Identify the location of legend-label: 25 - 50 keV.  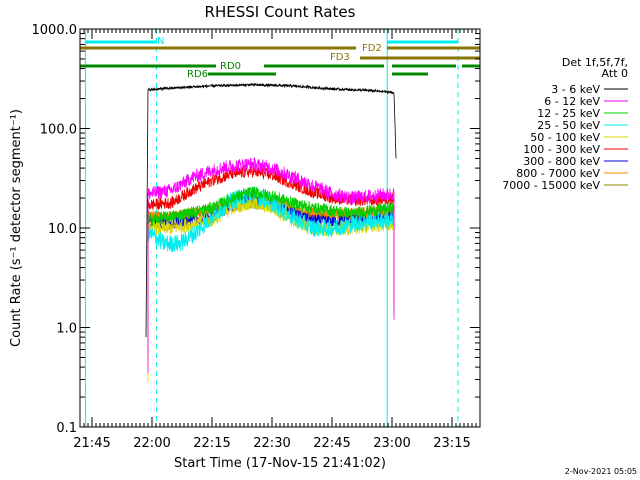
(568, 125).